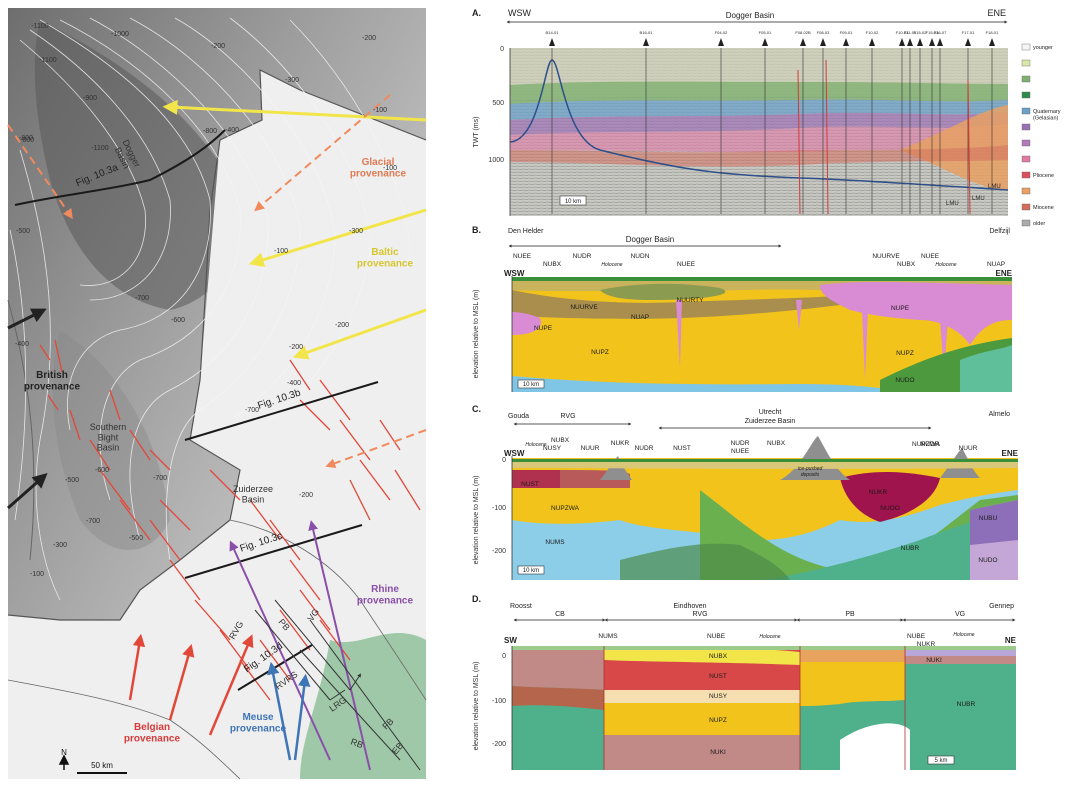 This screenshot has width=1076, height=787. Describe the element at coordinates (676, 304) in the screenshot. I see `unit-nuap` at that location.